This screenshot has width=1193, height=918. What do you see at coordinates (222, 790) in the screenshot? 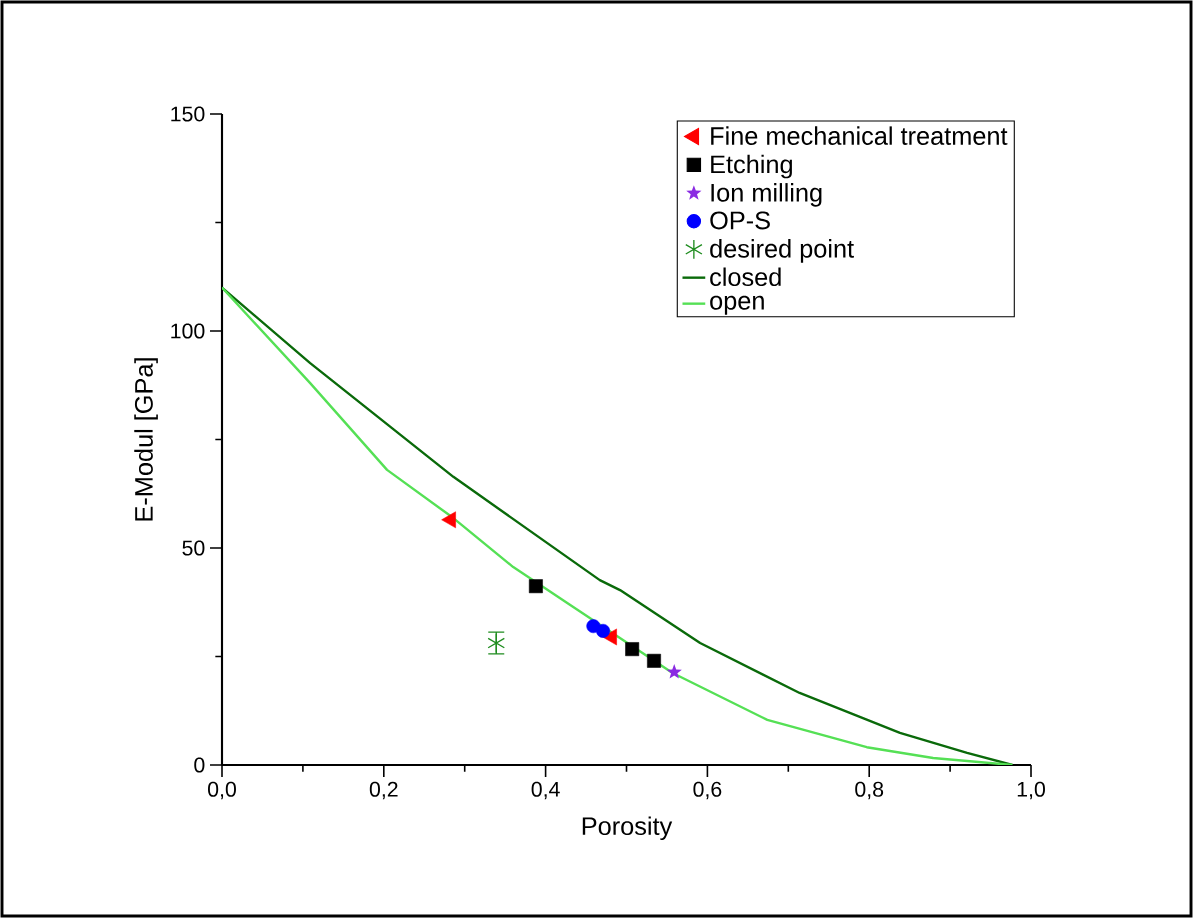
I see `x-tick-label: 0,0` at bounding box center [222, 790].